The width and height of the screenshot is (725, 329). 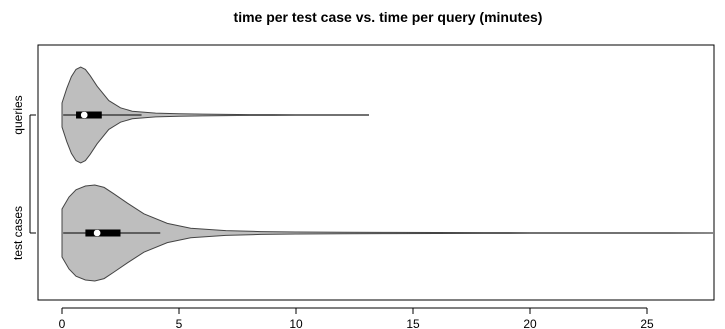 I want to click on x-tick-label: 25, so click(x=647, y=323).